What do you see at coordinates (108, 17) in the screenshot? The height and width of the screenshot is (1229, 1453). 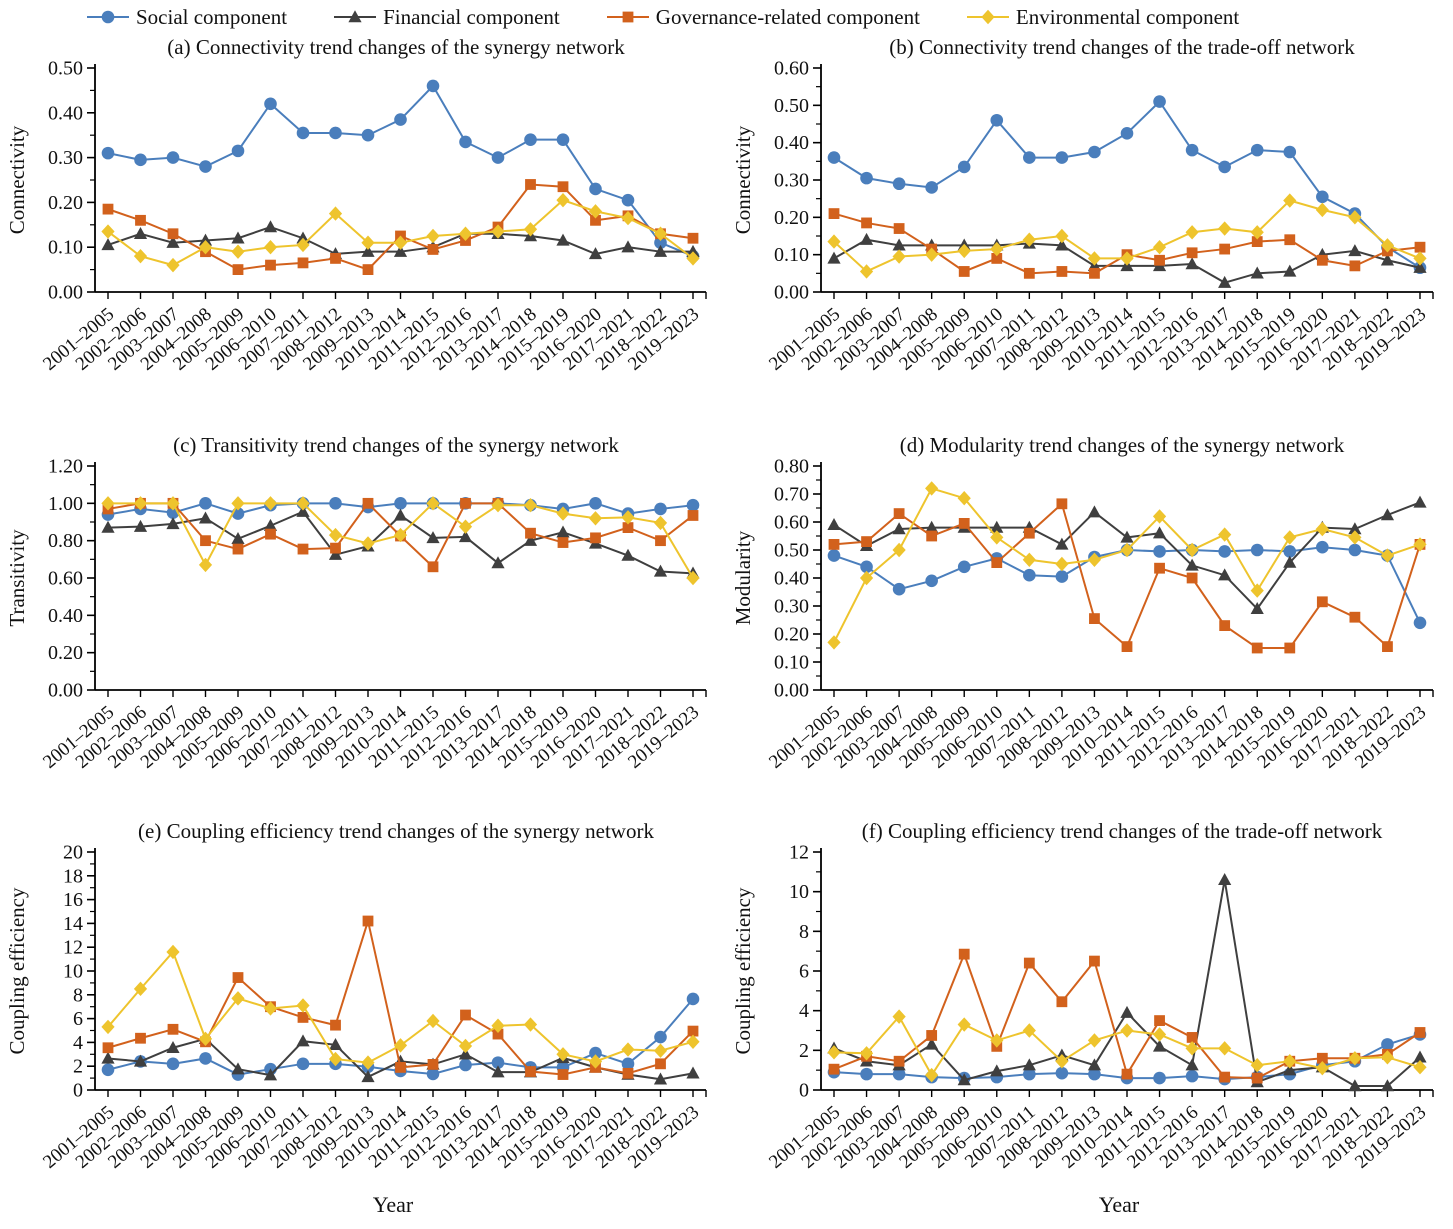 I see `social-line-circle-icon` at bounding box center [108, 17].